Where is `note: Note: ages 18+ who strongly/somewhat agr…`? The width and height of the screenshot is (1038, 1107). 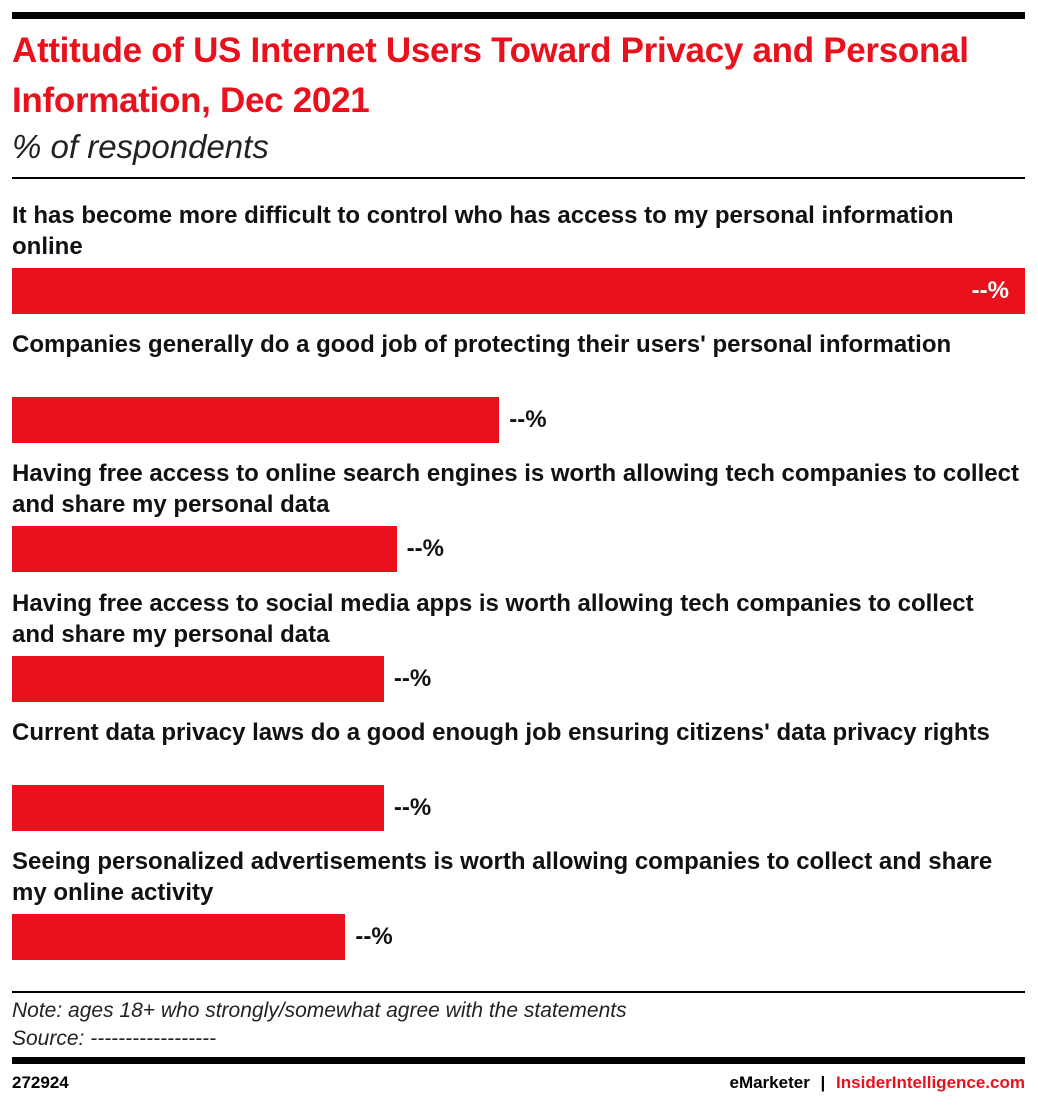
note: Note: ages 18+ who strongly/somewhat agr… is located at coordinates (319, 1010).